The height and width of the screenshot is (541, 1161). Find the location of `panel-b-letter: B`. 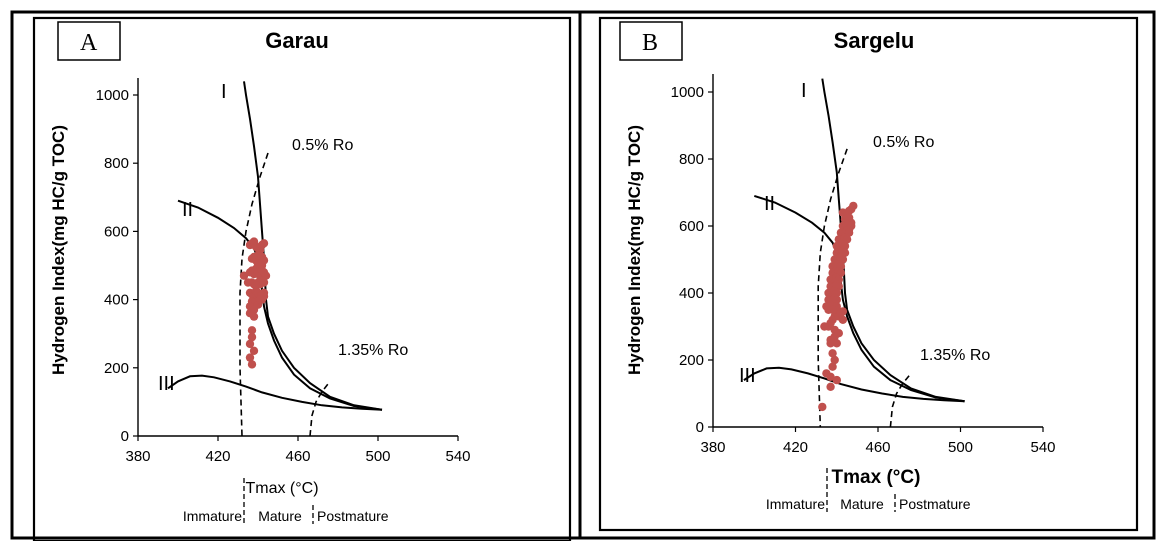

panel-b-letter: B is located at coordinates (650, 43).